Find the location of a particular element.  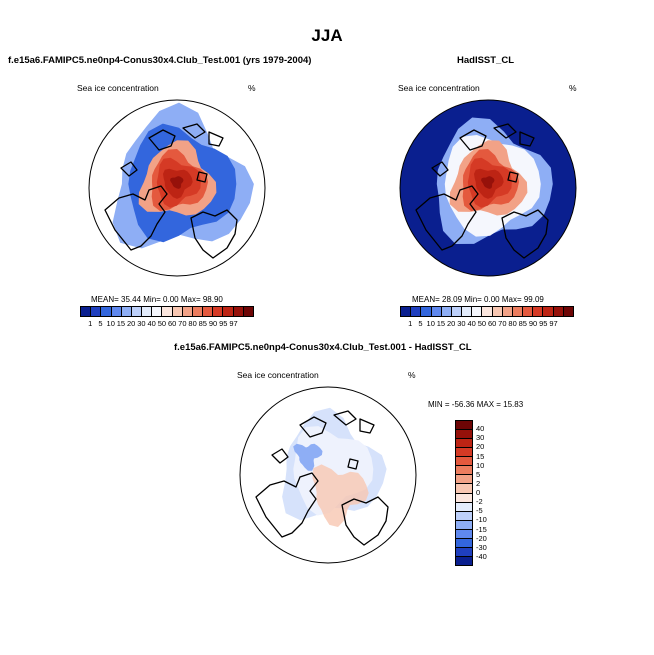

obs-units-label: % is located at coordinates (573, 88).